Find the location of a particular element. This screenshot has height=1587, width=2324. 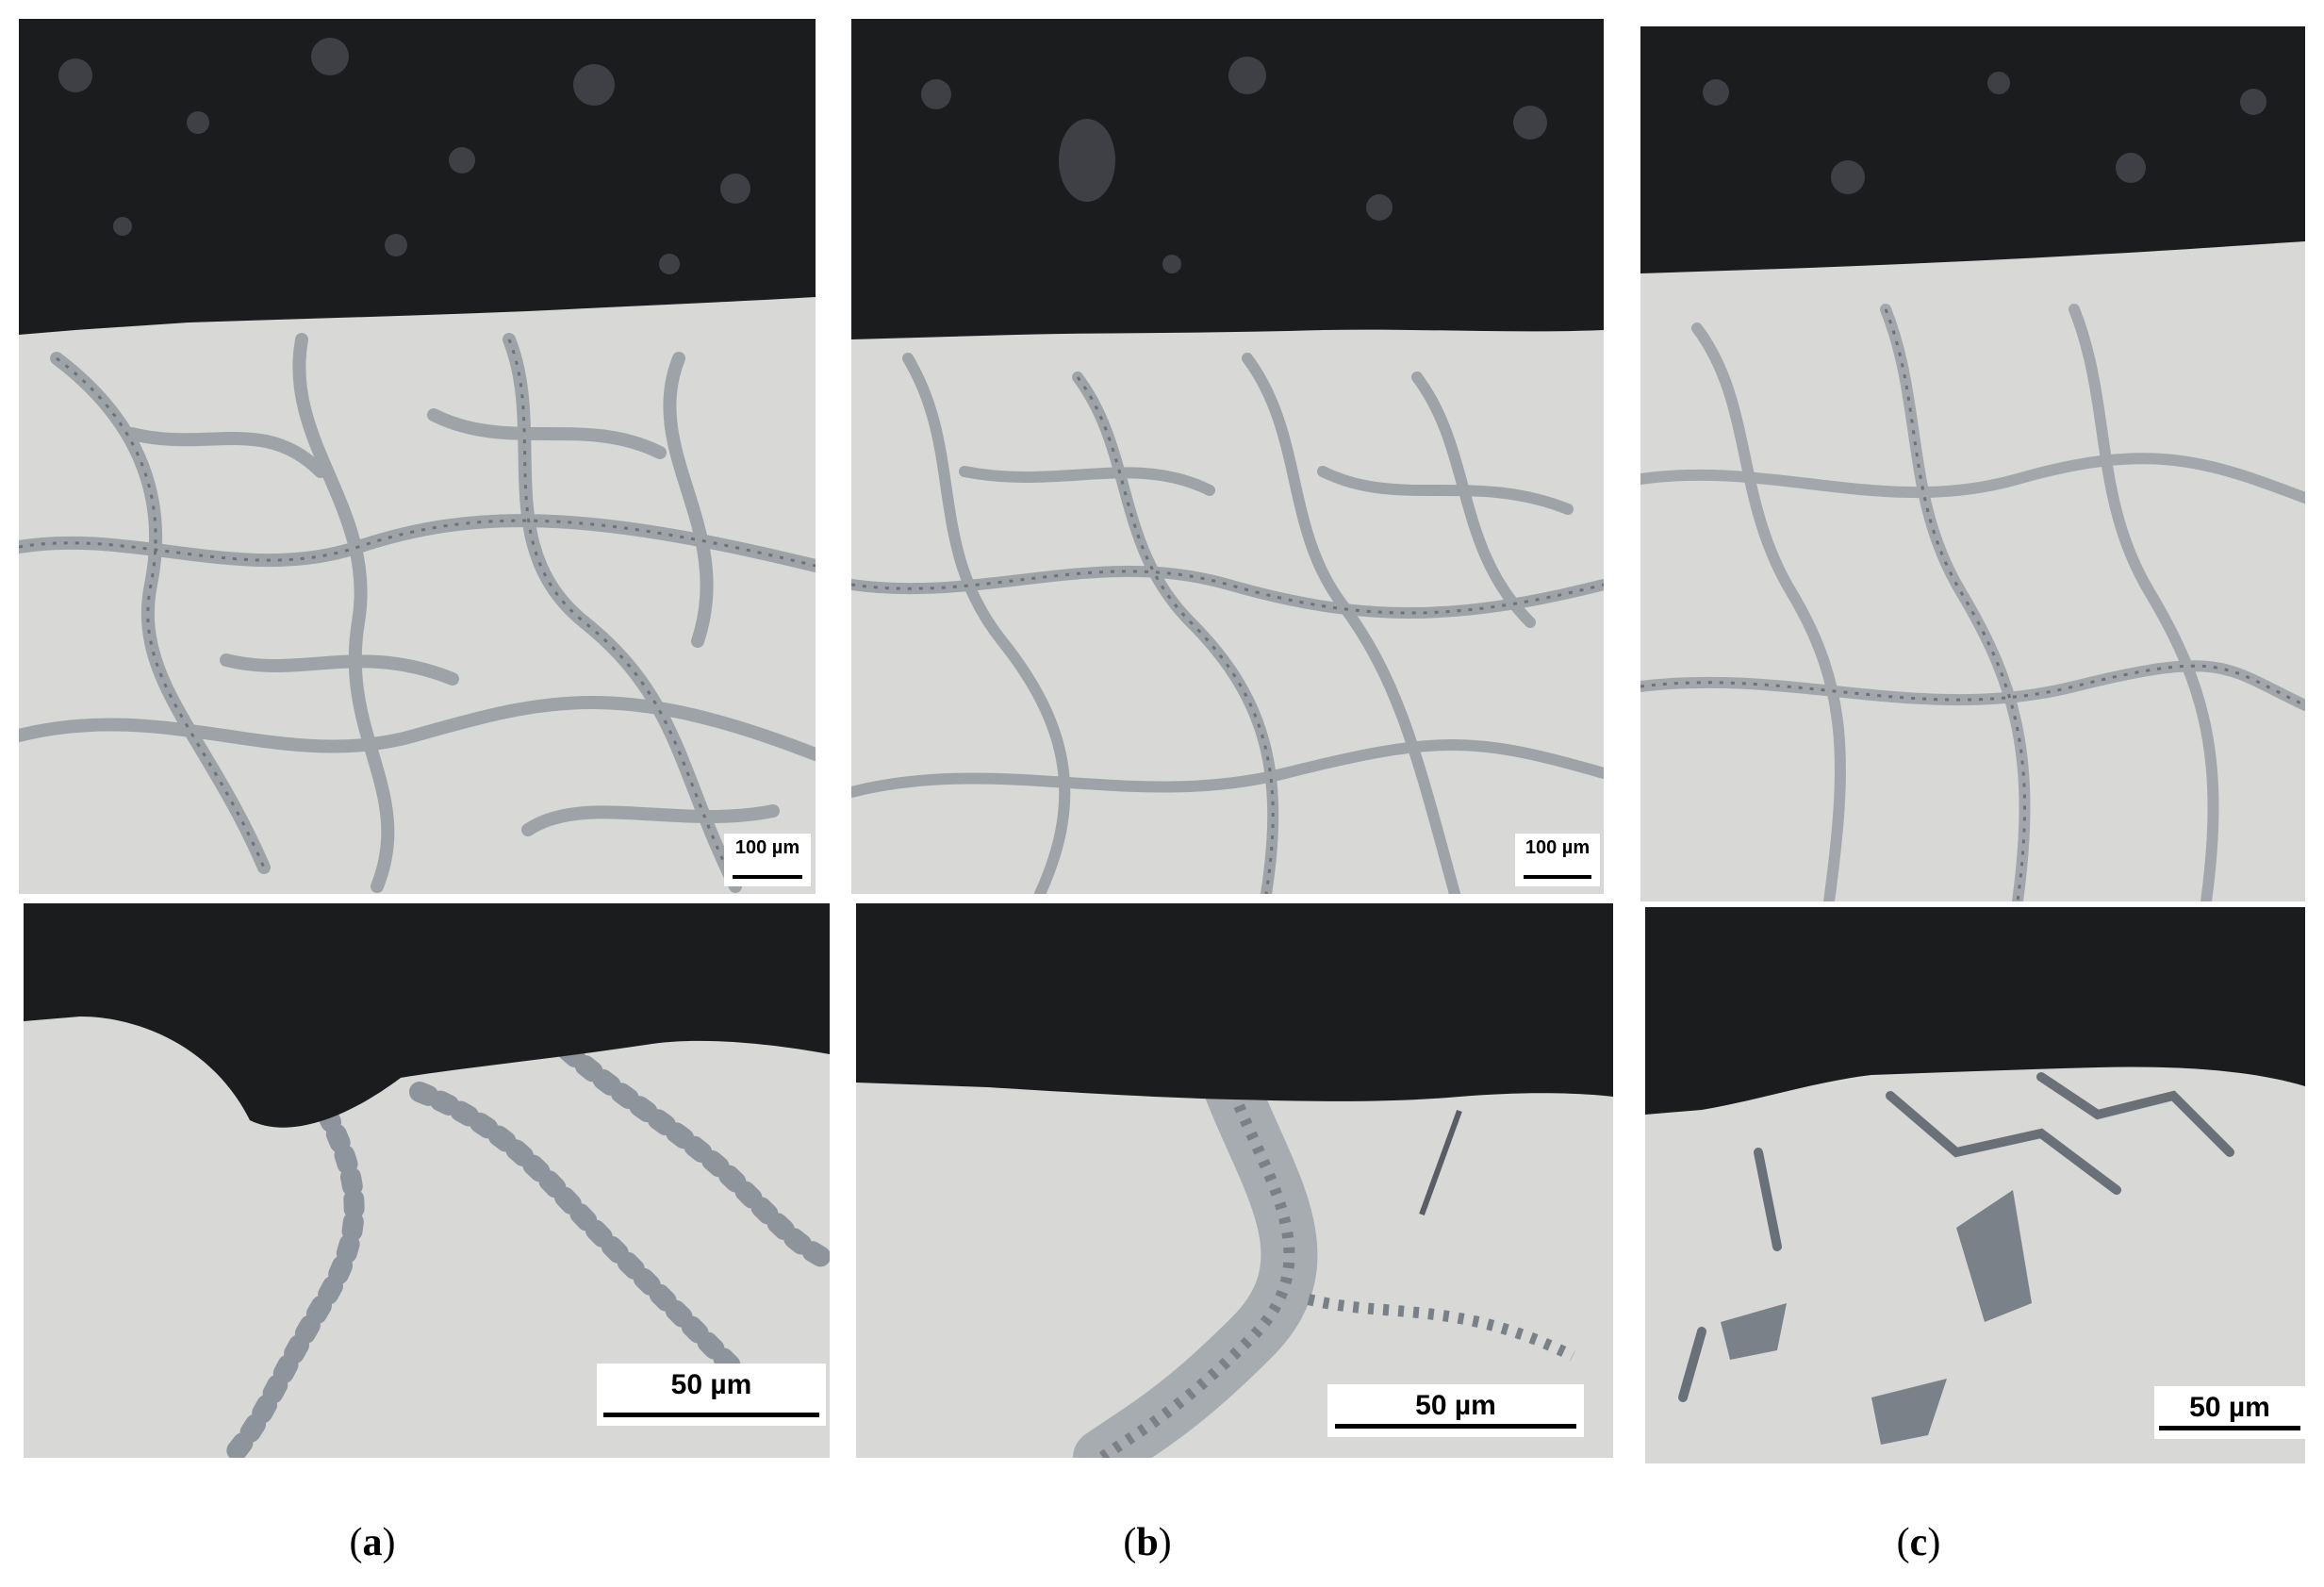

caption-c: (c) is located at coordinates (1918, 1542).